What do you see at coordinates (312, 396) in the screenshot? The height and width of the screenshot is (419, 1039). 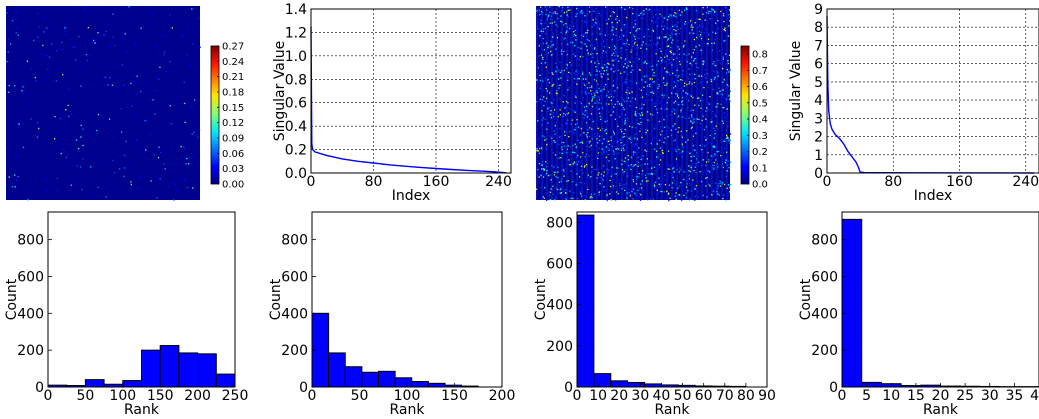 I see `x-tick-label: 0` at bounding box center [312, 396].